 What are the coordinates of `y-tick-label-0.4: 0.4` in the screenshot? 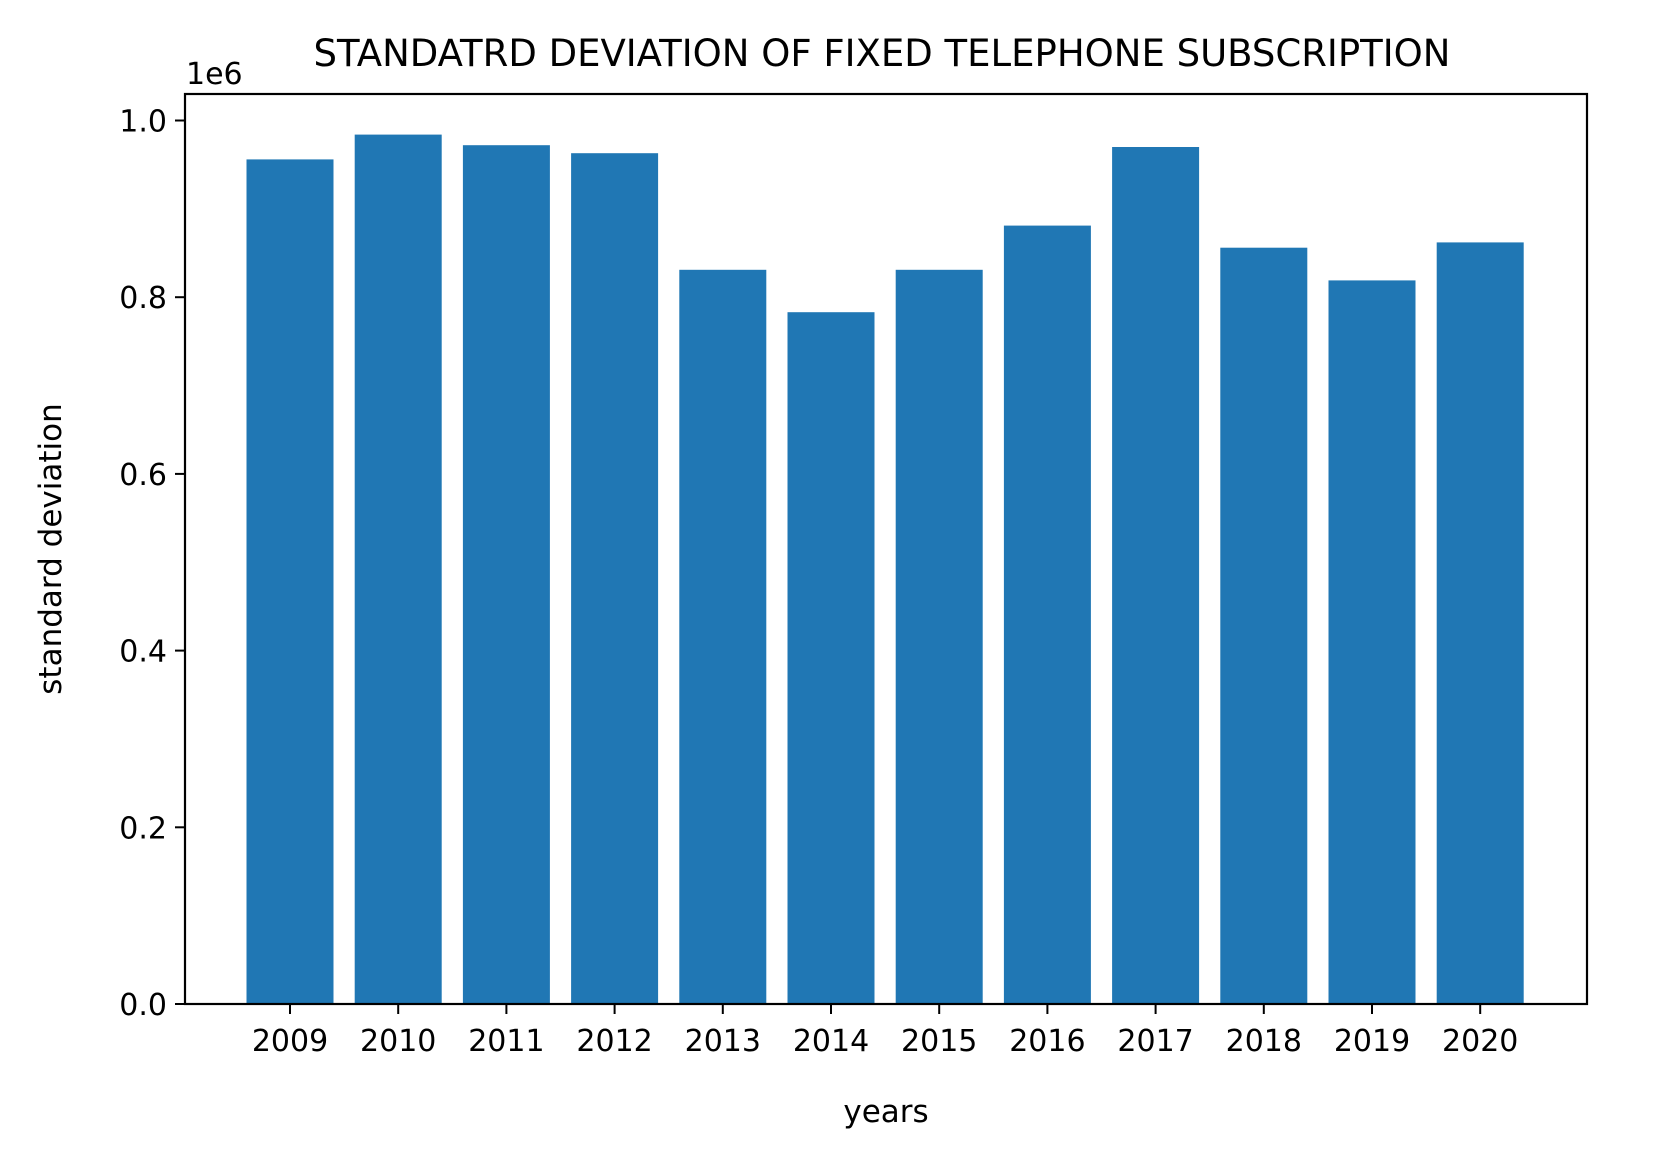 It's located at (143, 652).